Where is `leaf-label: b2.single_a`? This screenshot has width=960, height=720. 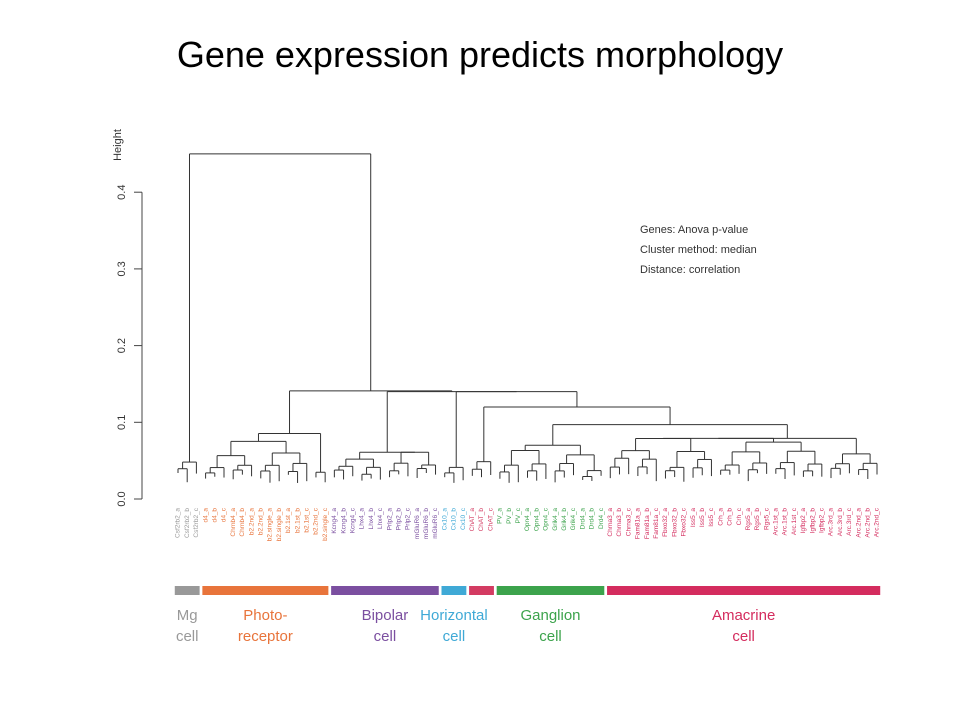
leaf-label: b2.single_a is located at coordinates (270, 525).